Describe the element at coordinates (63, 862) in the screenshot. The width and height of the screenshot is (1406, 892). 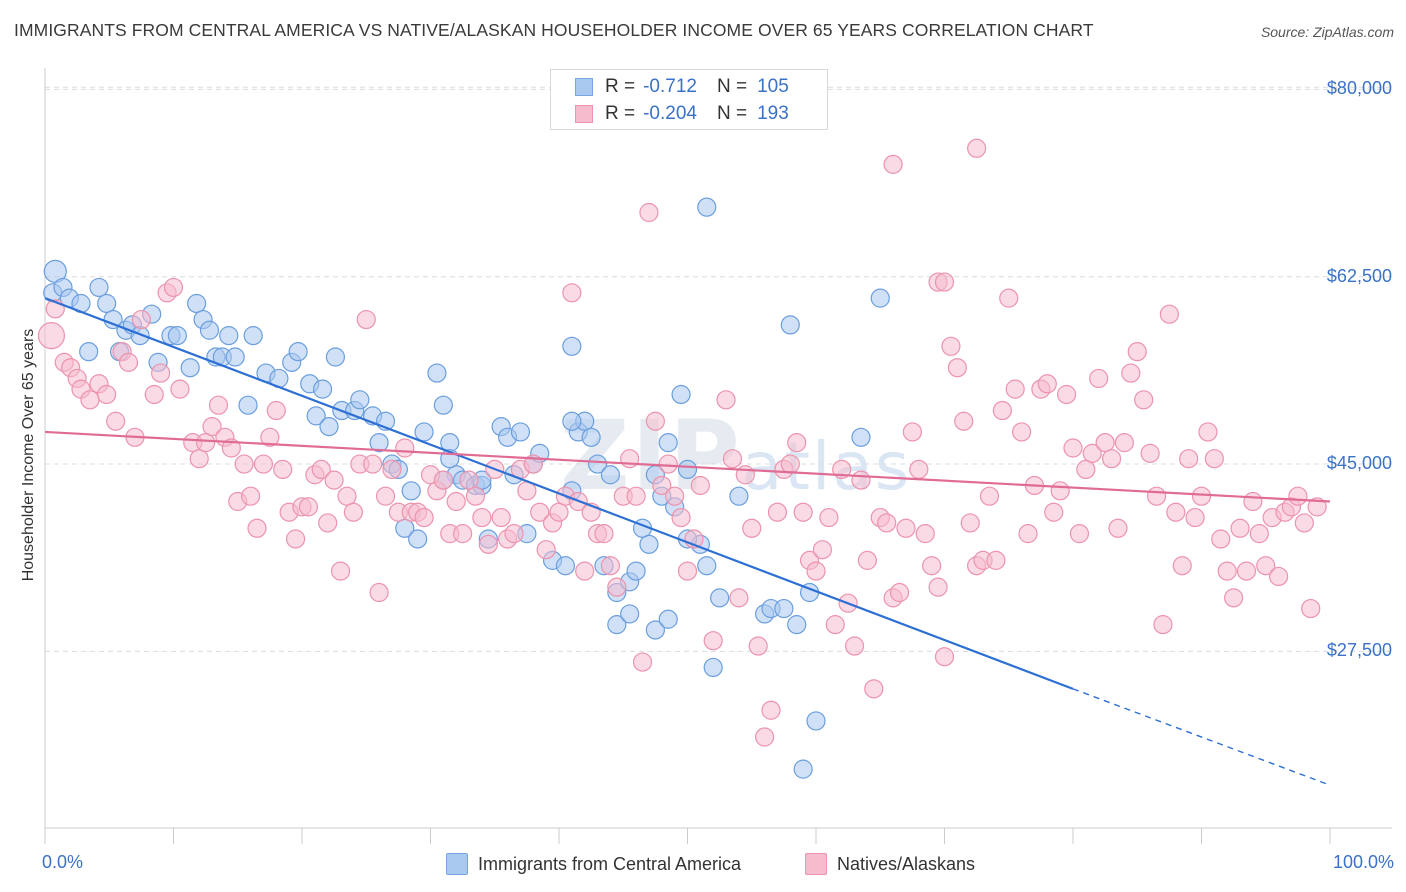
I see `x-tick-label-min: 0.0%` at that location.